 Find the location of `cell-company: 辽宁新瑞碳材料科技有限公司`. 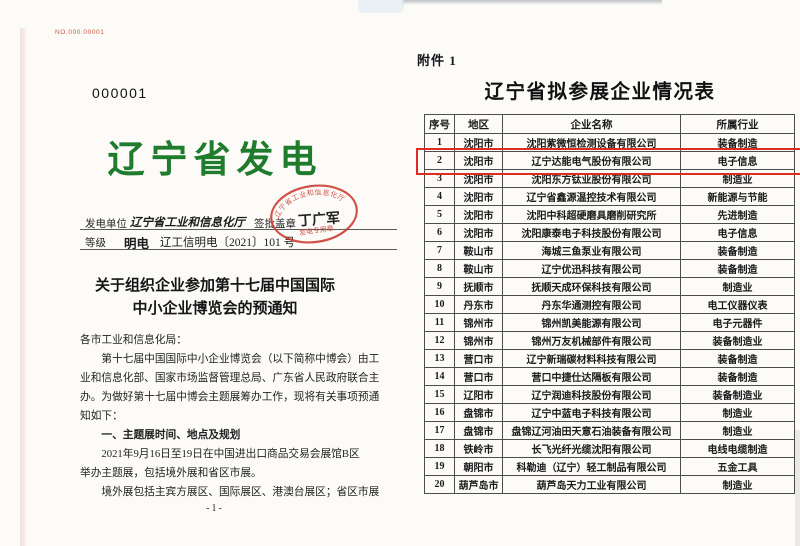

cell-company: 辽宁新瑞碳材料科技有限公司 is located at coordinates (591, 358).